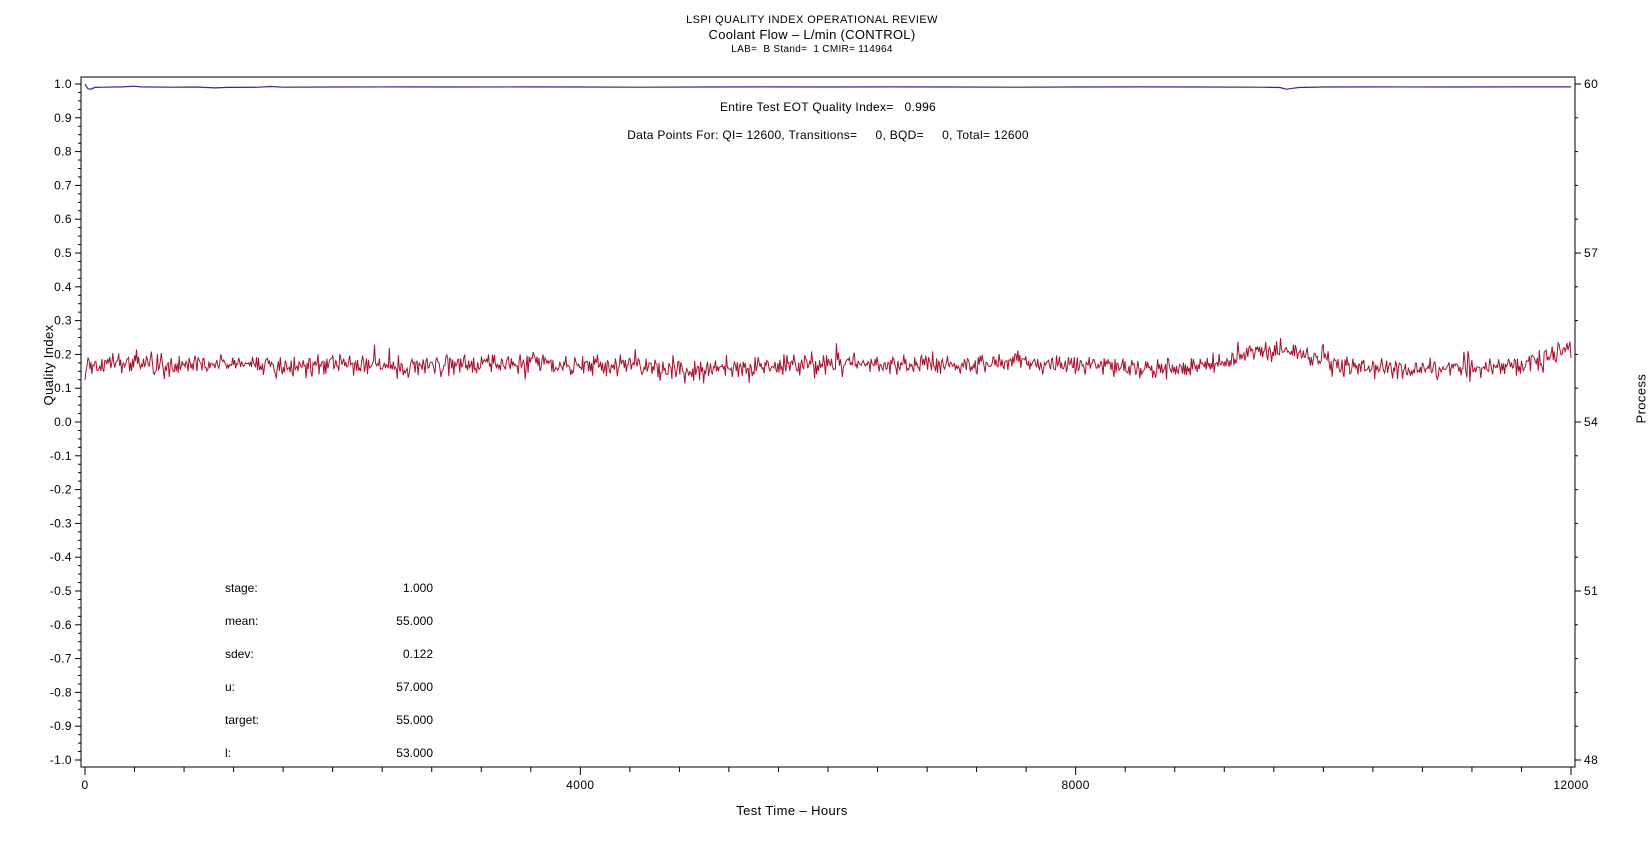 This screenshot has width=1648, height=845. What do you see at coordinates (1570, 785) in the screenshot?
I see `x-axis-tick-label: 12000` at bounding box center [1570, 785].